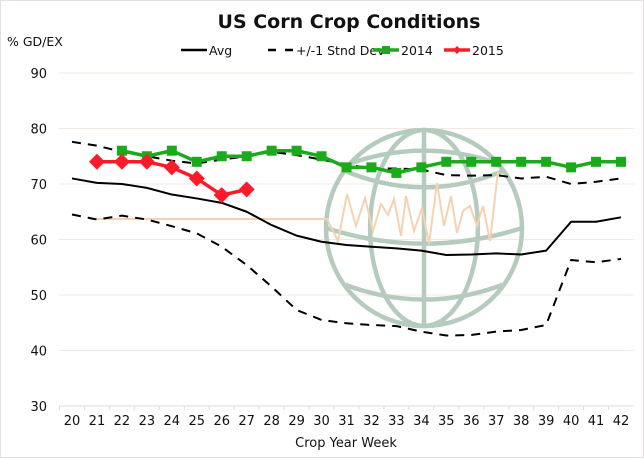 The image size is (644, 459). Describe the element at coordinates (321, 421) in the screenshot. I see `x-tick-label: 30` at that location.